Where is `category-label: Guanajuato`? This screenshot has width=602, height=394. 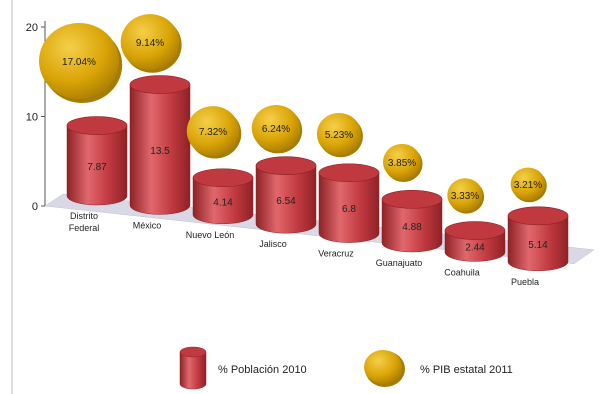 category-label: Guanajuato is located at coordinates (399, 263).